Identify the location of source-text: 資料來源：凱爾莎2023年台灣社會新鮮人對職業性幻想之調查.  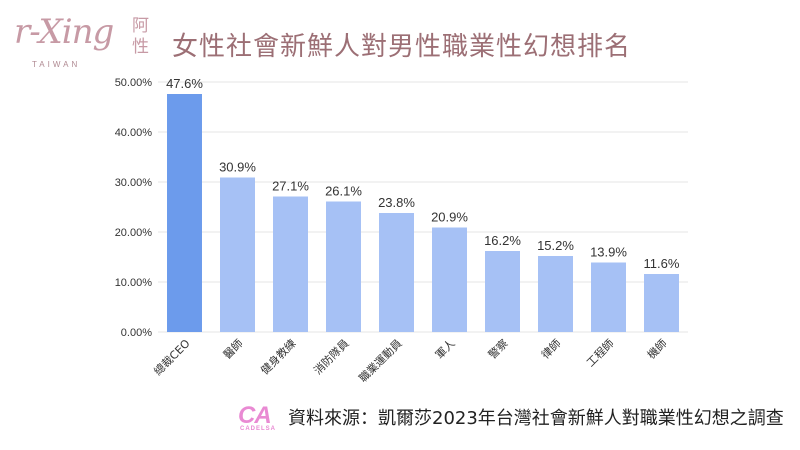
(536, 418).